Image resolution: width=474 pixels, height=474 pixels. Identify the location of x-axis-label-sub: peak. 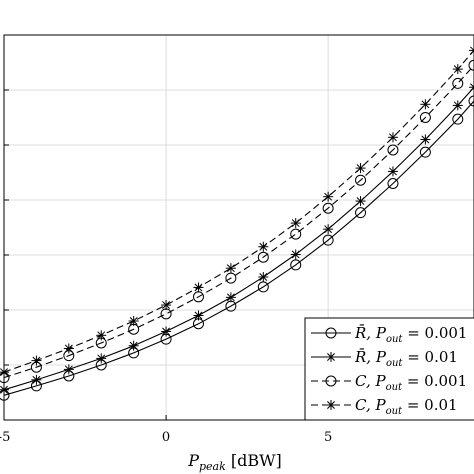
(212, 466).